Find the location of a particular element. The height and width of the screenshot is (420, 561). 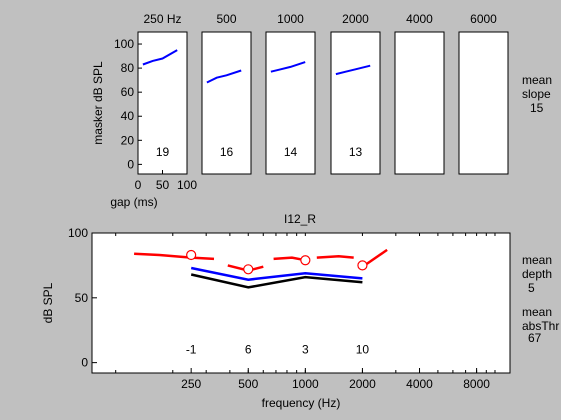

chart-title: I12_R is located at coordinates (300, 219).